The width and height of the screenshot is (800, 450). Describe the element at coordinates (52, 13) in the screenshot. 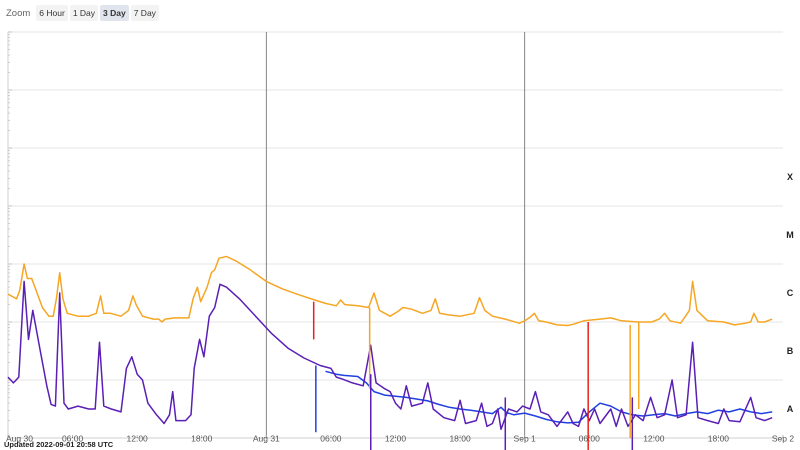

I see `zoom-6-hour-button: 6 Hour` at that location.